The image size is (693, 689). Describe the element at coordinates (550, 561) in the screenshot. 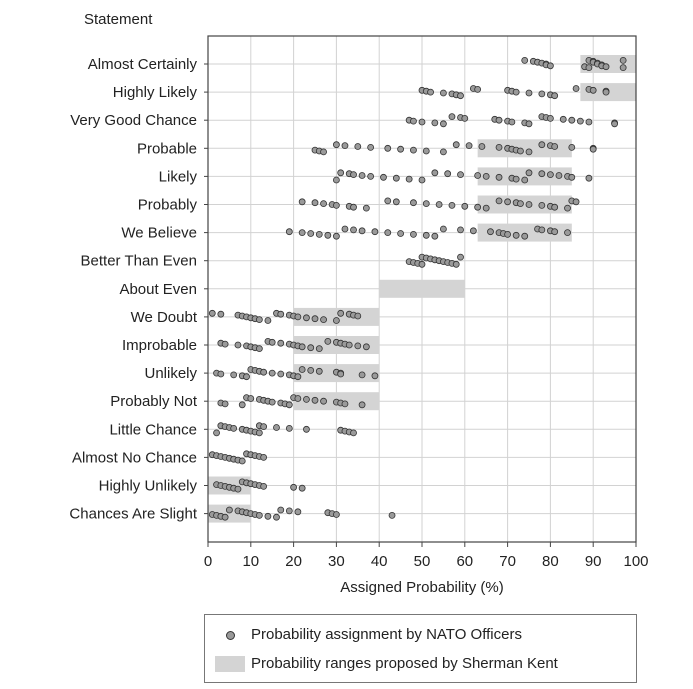

I see `x-tick-label: 80` at that location.